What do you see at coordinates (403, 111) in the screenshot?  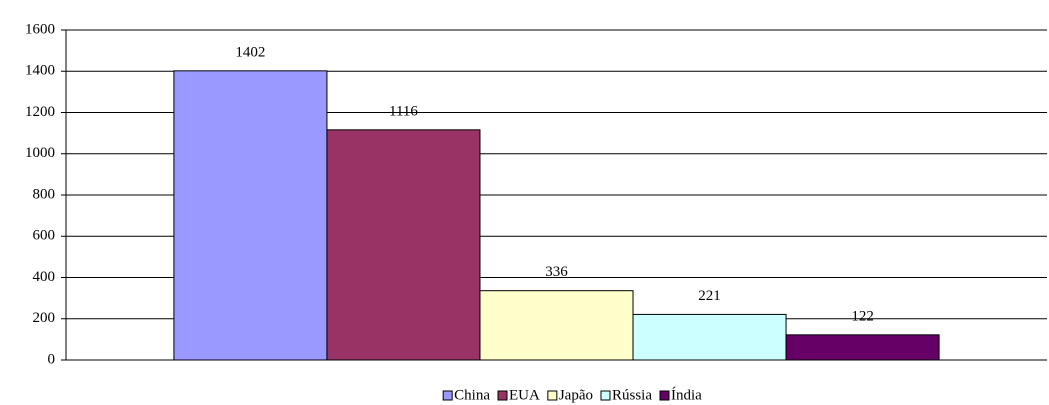 I see `data-label: 1116` at bounding box center [403, 111].